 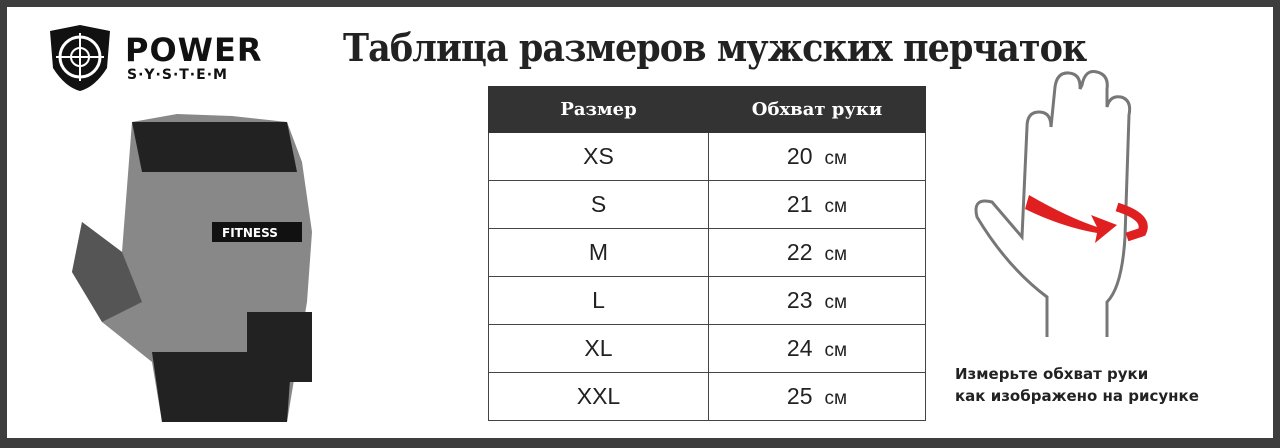 I want to click on glove-label: FITNESS, so click(x=250, y=233).